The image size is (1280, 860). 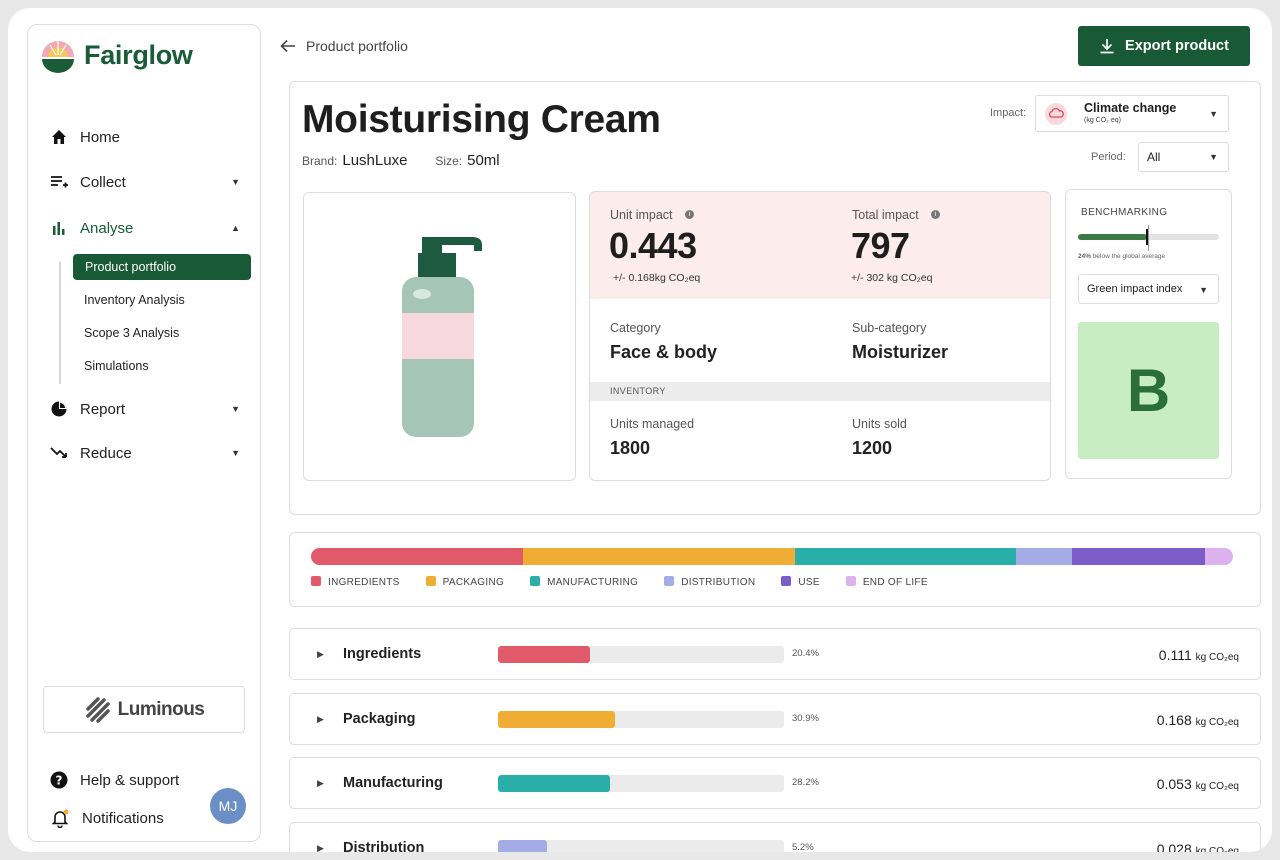 What do you see at coordinates (775, 783) in the screenshot?
I see `stage-row-manufacturing: ▶ Manufacturing 28.2% 0.053 kg CO₂eq` at bounding box center [775, 783].